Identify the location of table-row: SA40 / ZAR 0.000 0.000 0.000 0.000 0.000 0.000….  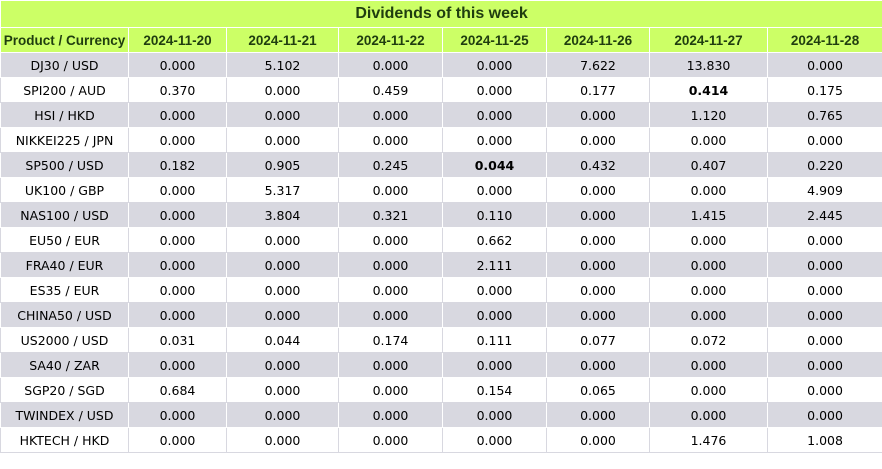
(441, 365).